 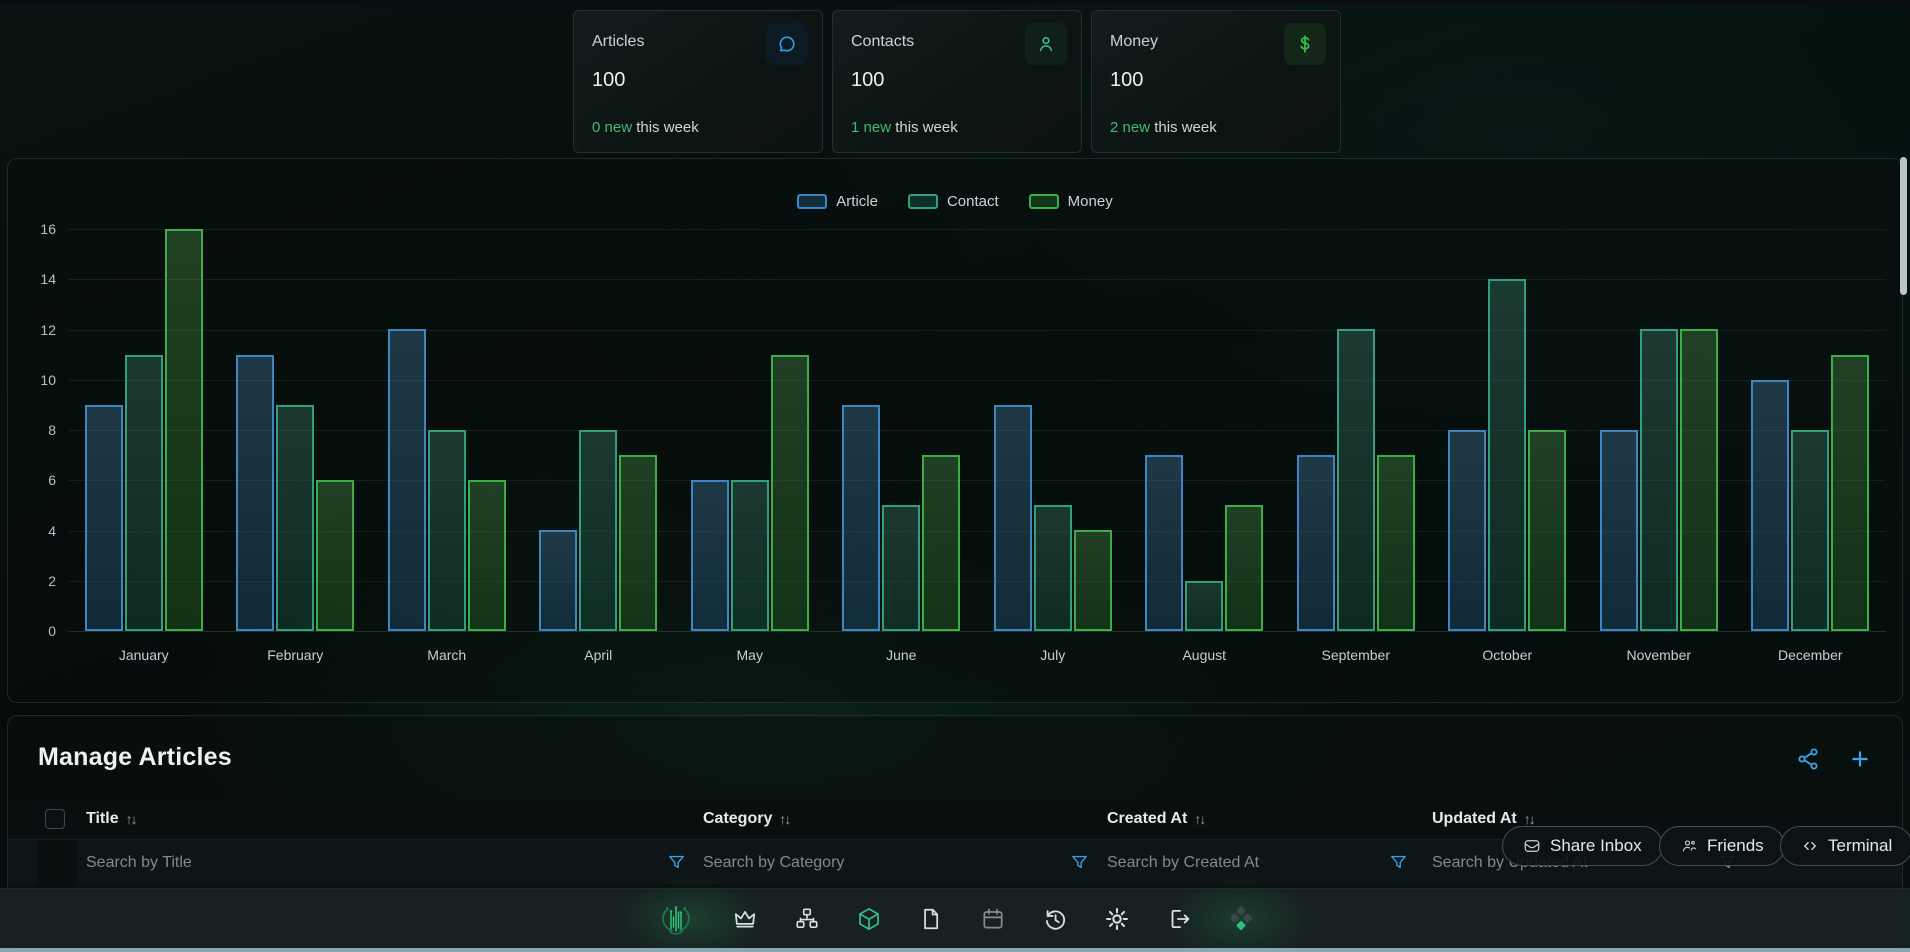 What do you see at coordinates (931, 919) in the screenshot?
I see `dock-file-icon` at bounding box center [931, 919].